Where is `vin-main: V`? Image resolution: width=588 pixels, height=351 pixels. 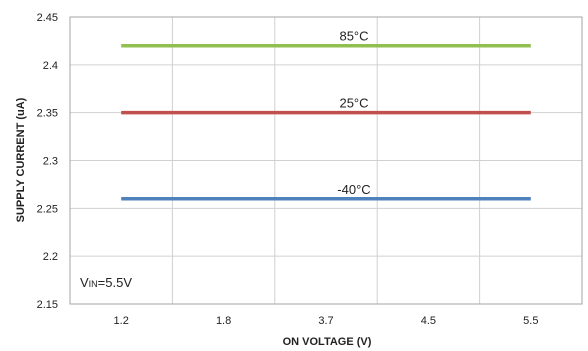
vin-main: V is located at coordinates (84, 282).